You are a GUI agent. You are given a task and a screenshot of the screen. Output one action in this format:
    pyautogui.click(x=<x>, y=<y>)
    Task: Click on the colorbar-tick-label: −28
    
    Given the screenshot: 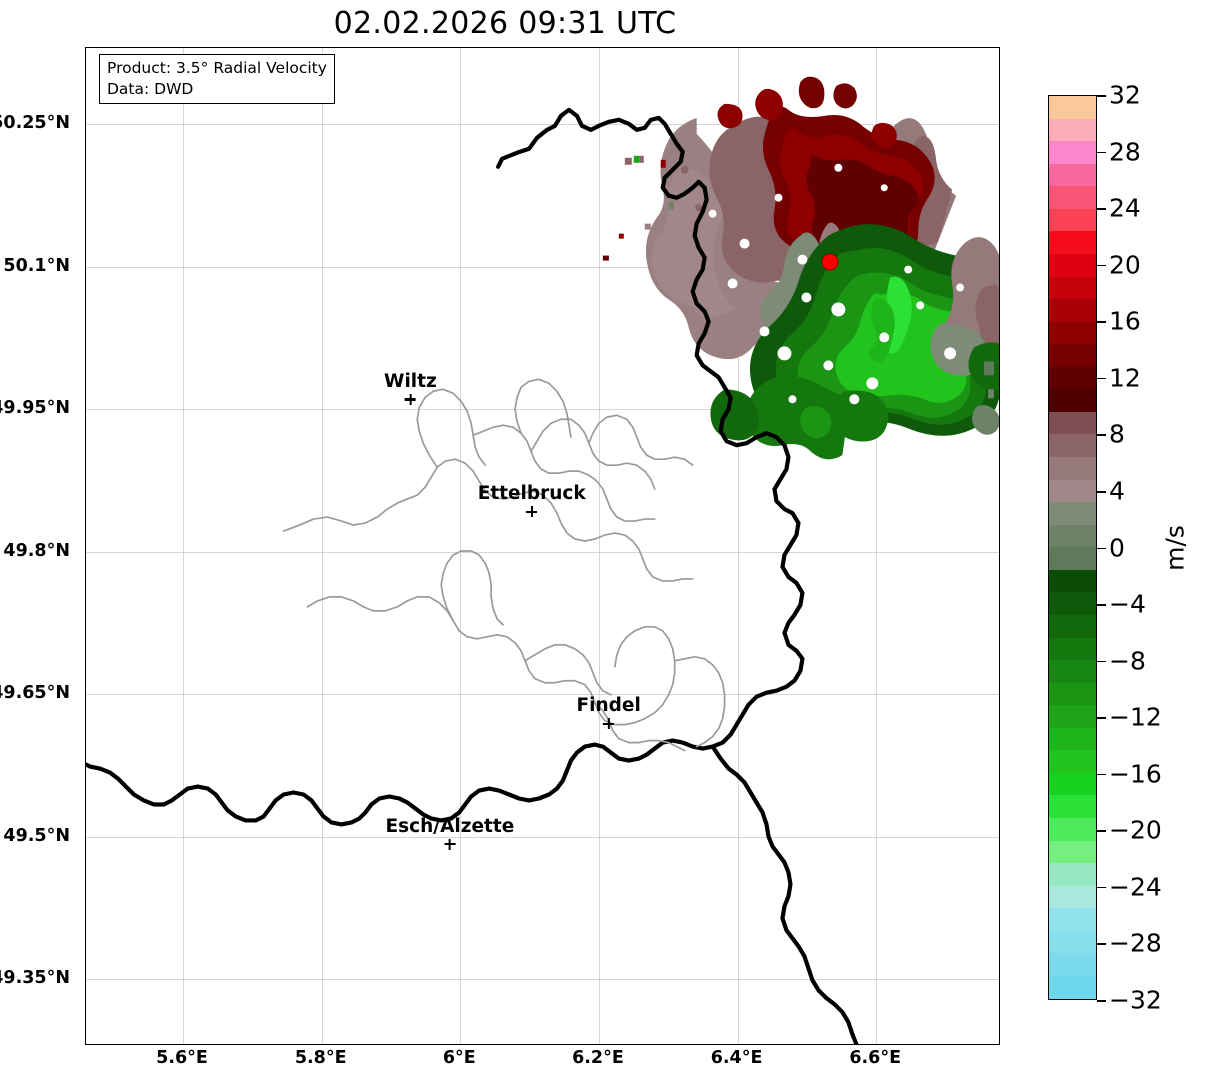 What is the action you would take?
    pyautogui.click(x=1135, y=943)
    